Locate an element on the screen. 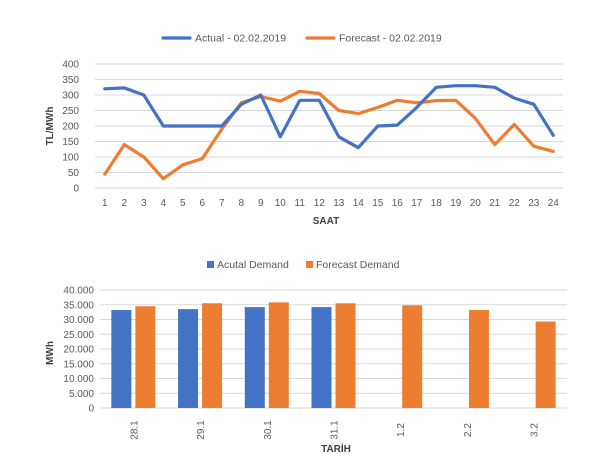  y-tick-label: 200 is located at coordinates (70, 127).